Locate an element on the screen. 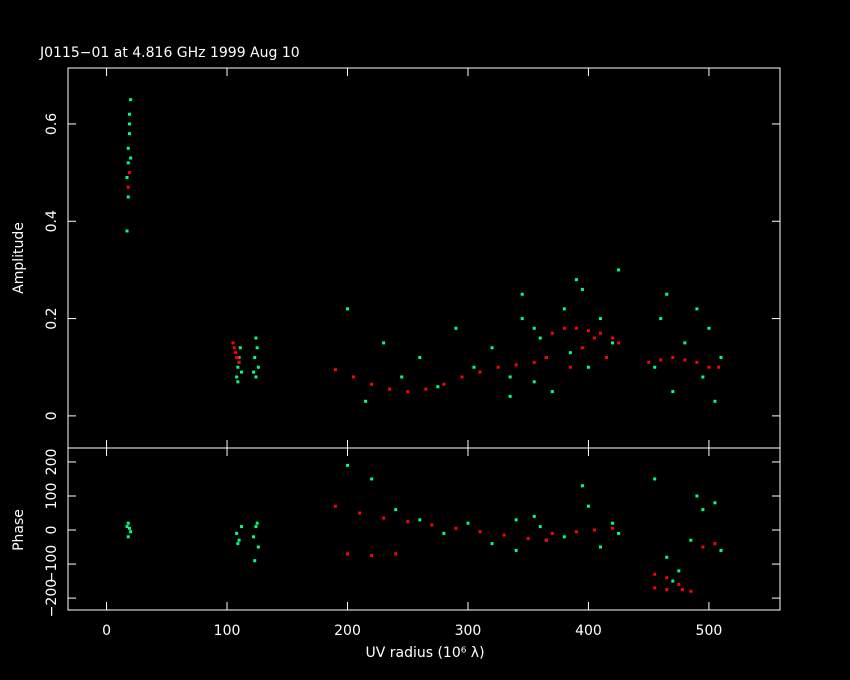 The width and height of the screenshot is (850, 680). y-tick-label: 0.4 is located at coordinates (52, 221).